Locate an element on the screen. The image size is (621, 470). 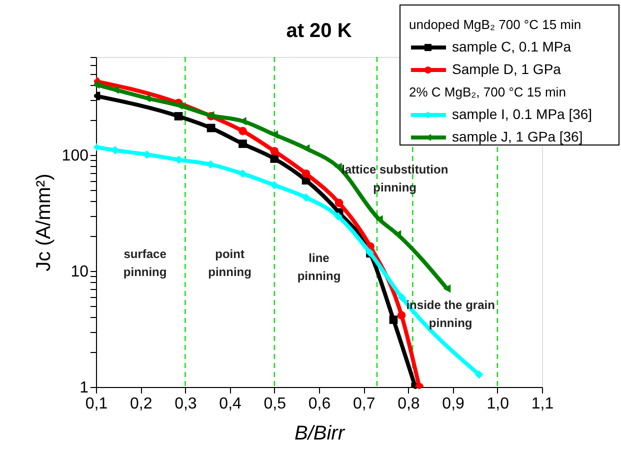
y-axis-title: Jc (A/mm²) is located at coordinates (43, 223).